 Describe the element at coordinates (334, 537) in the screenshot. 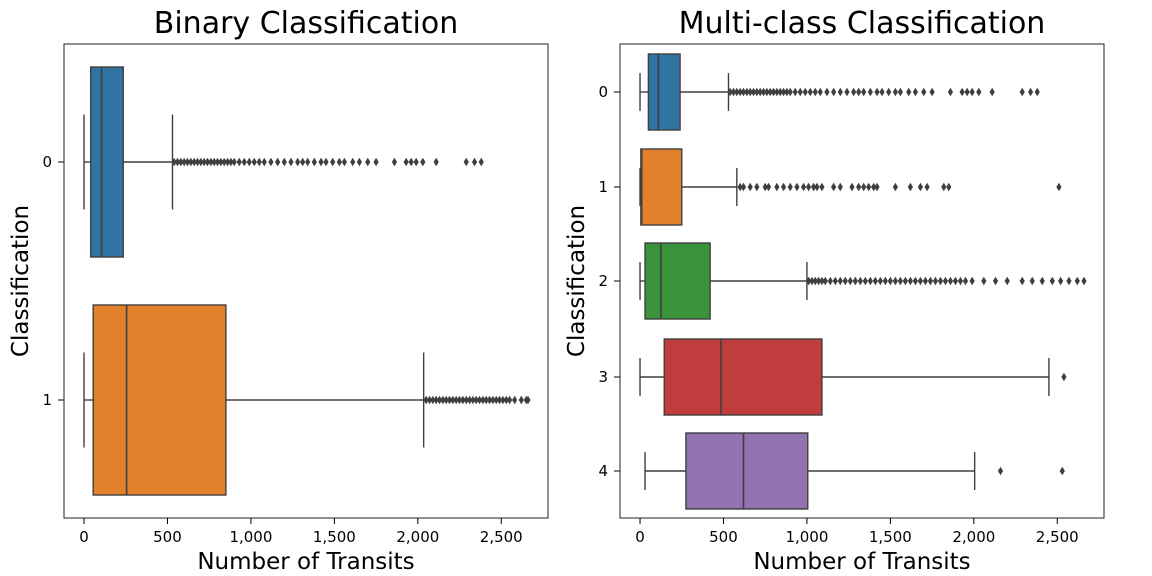

I see `x-tick-label: 1,500` at that location.